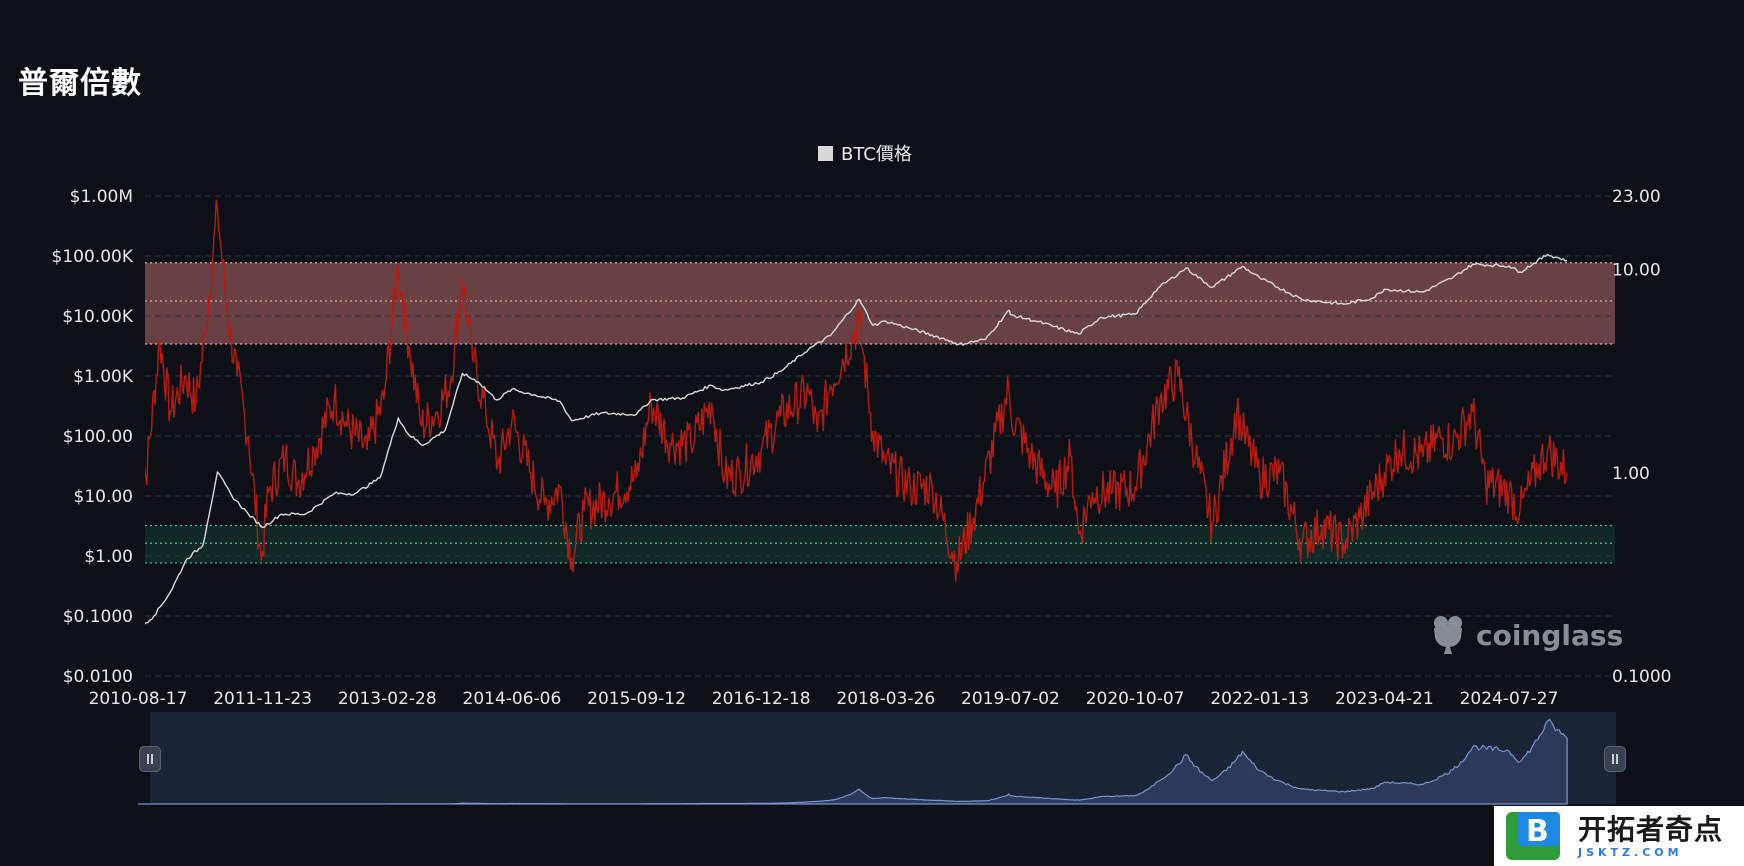  What do you see at coordinates (880, 544) in the screenshot?
I see `band-oversold` at bounding box center [880, 544].